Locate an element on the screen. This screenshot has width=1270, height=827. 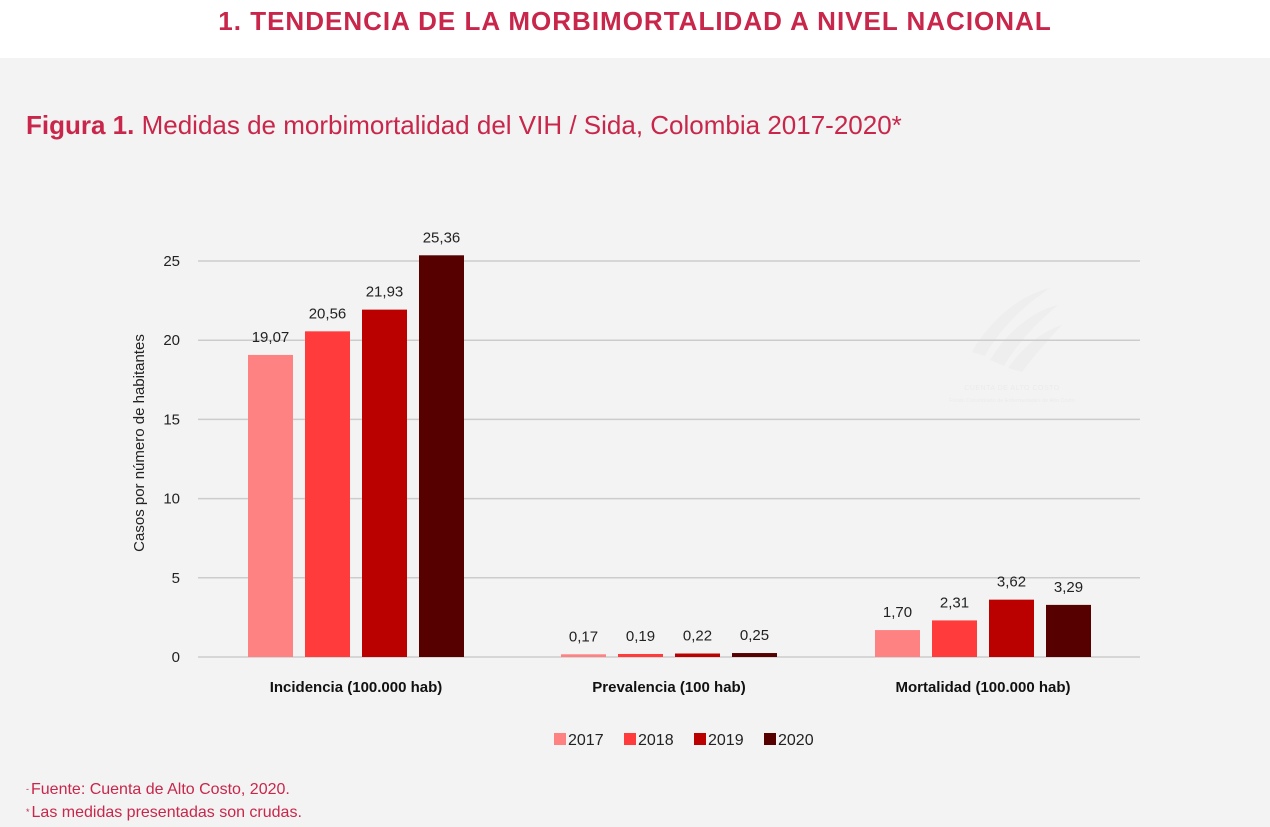
y-tick-label: 0 is located at coordinates (176, 657).